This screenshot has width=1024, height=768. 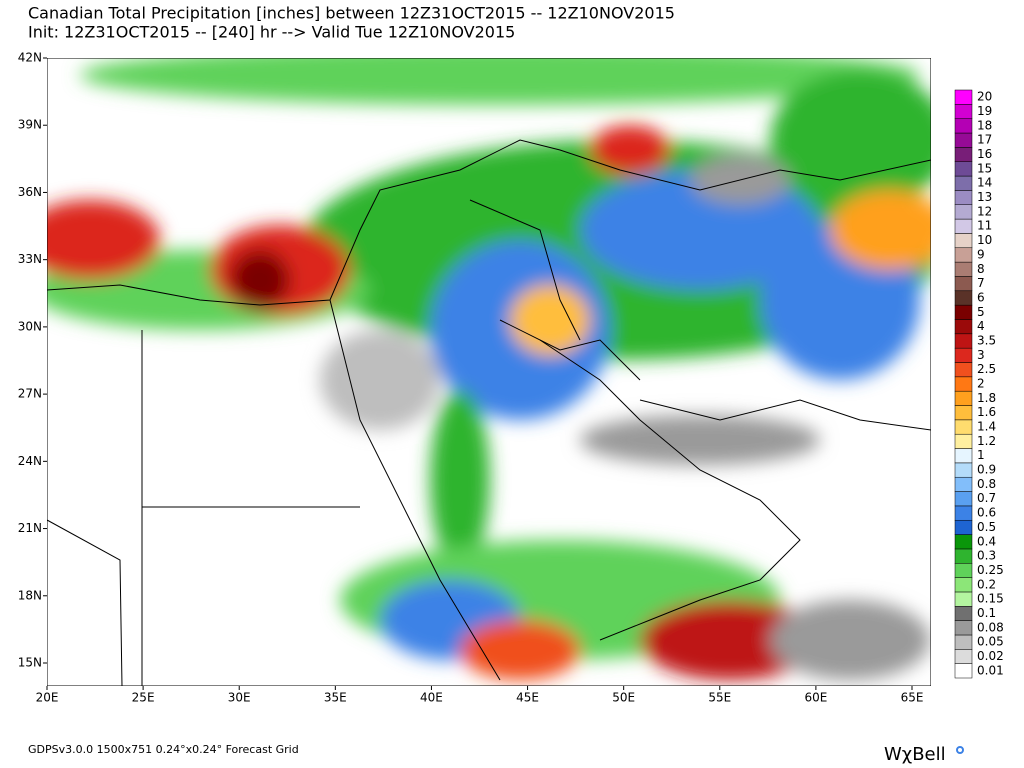 What do you see at coordinates (986, 556) in the screenshot?
I see `colorbar-label: 0.3` at bounding box center [986, 556].